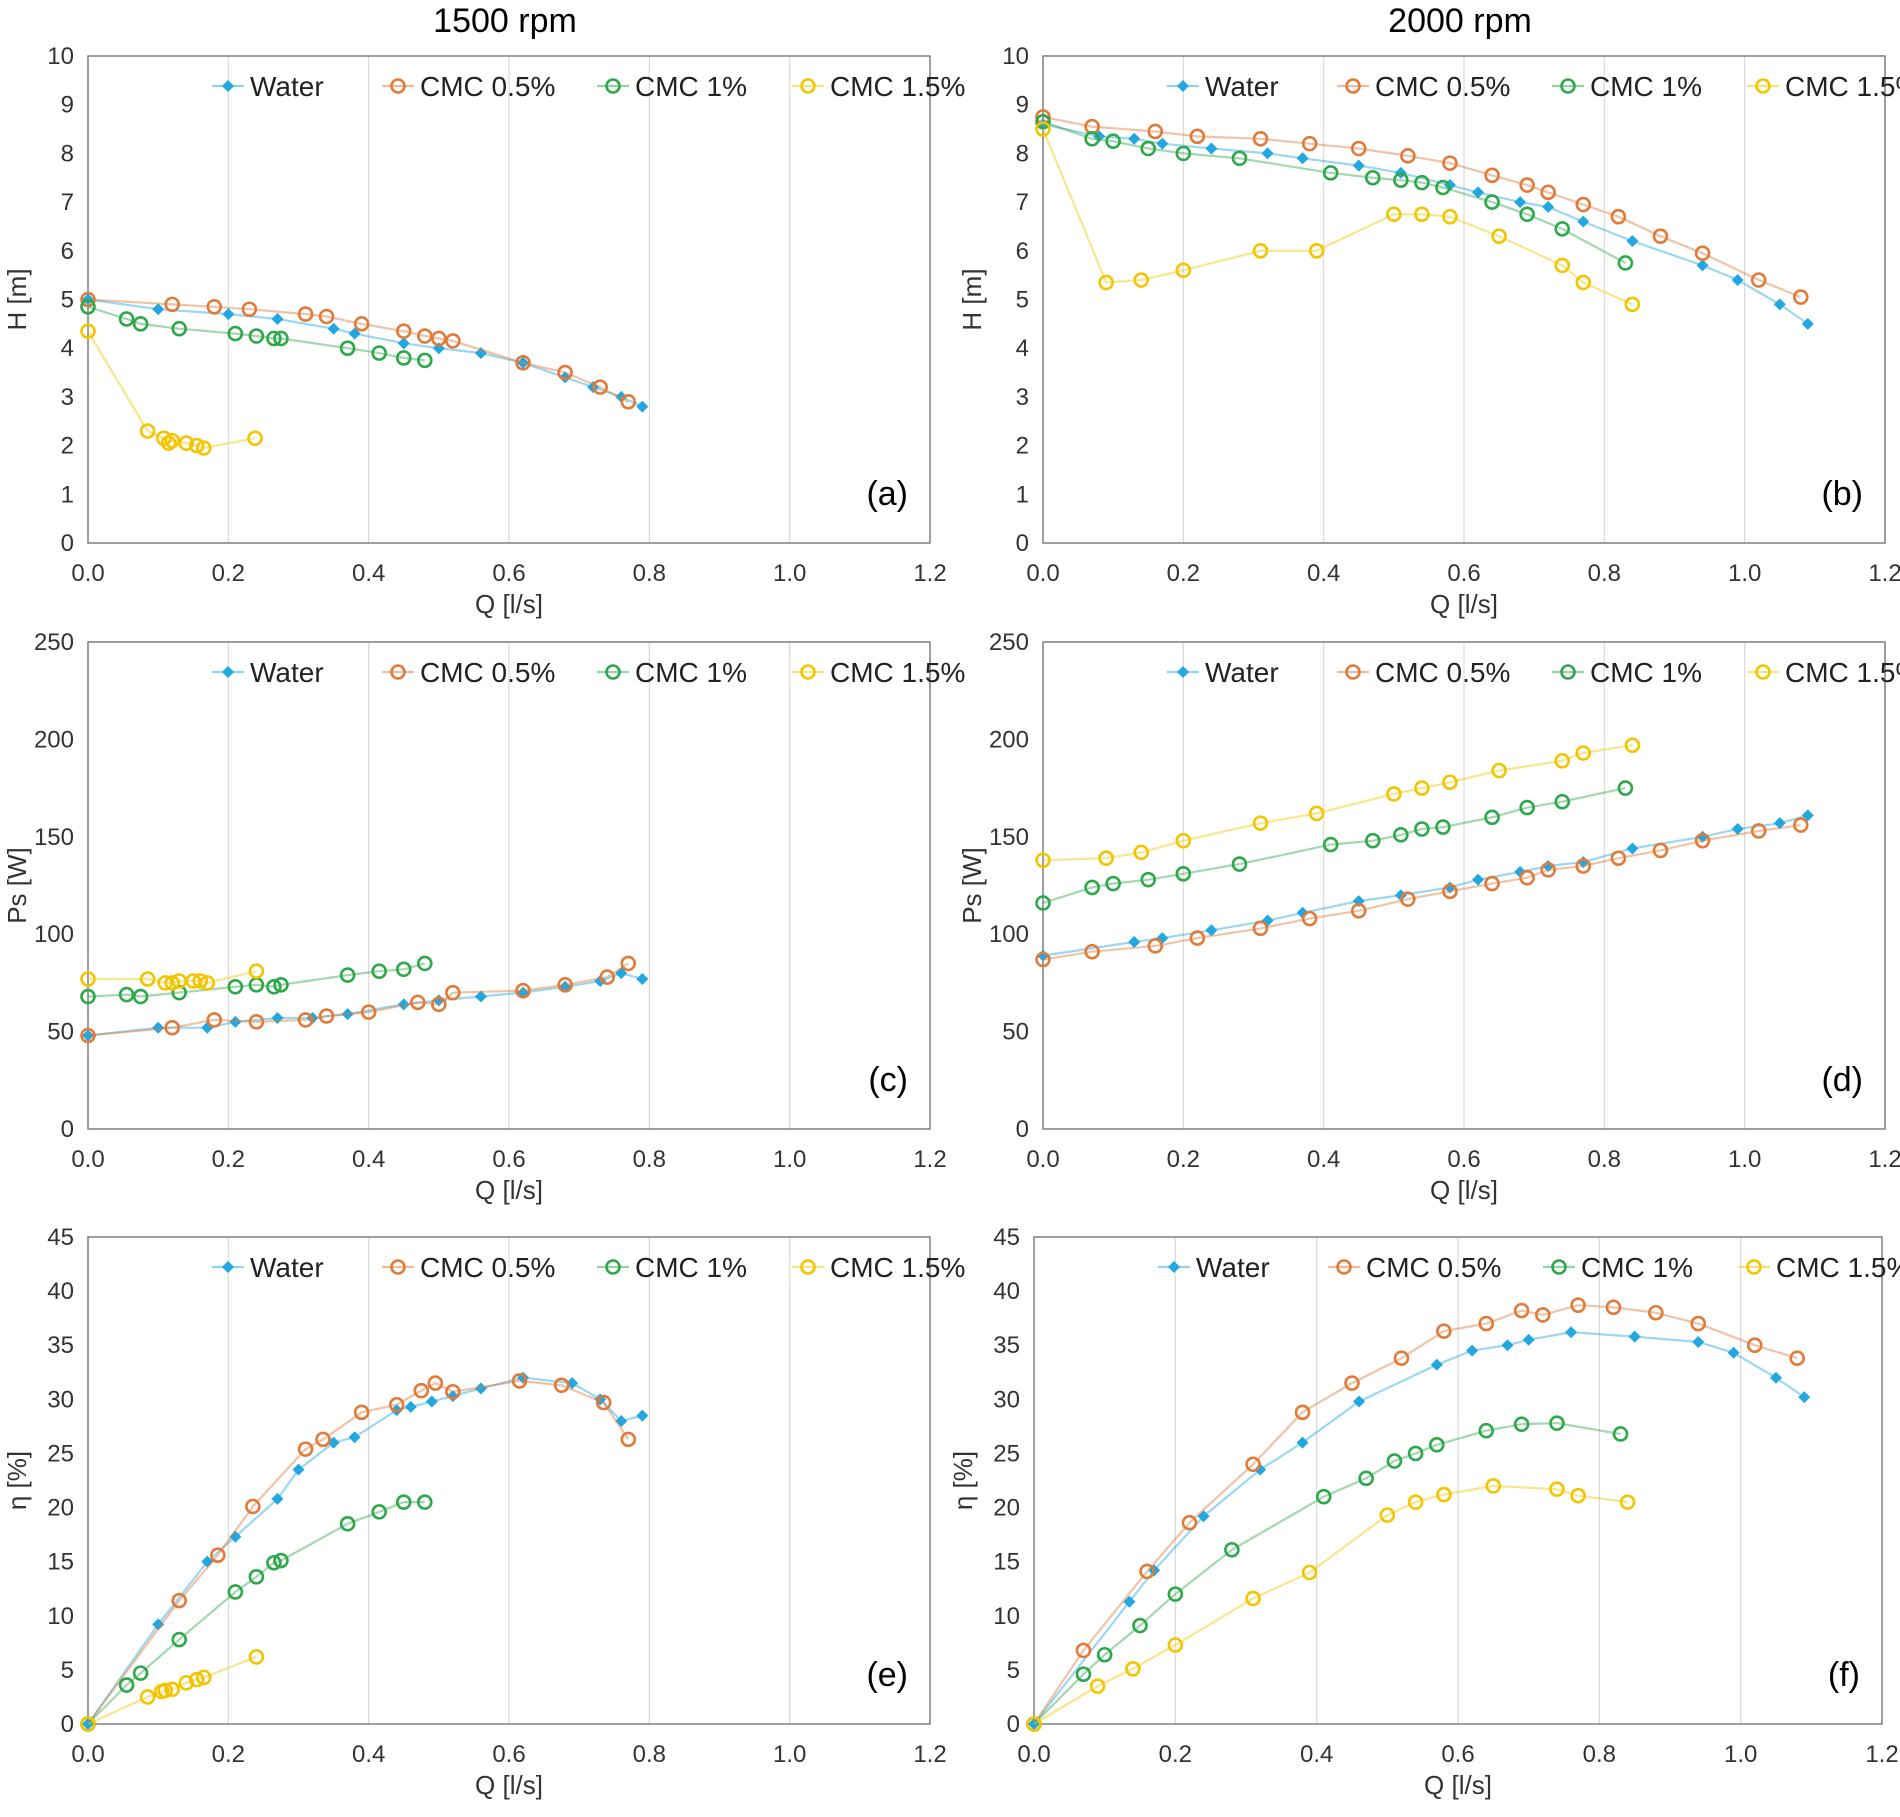  I want to click on y-tick-label: 35, so click(60, 1345).